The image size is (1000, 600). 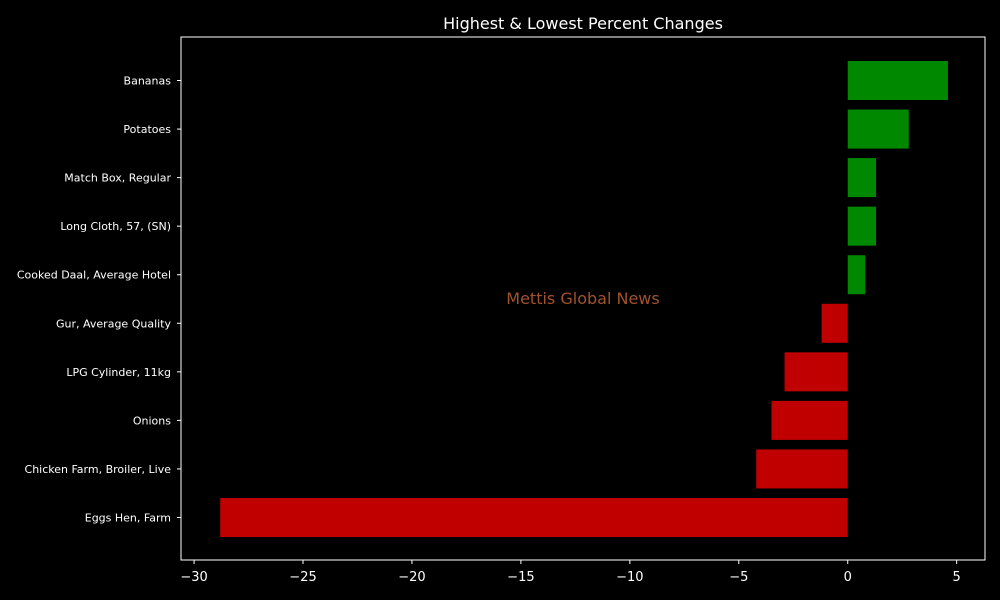 What do you see at coordinates (117, 178) in the screenshot?
I see `category-label: Match Box, Regular` at bounding box center [117, 178].